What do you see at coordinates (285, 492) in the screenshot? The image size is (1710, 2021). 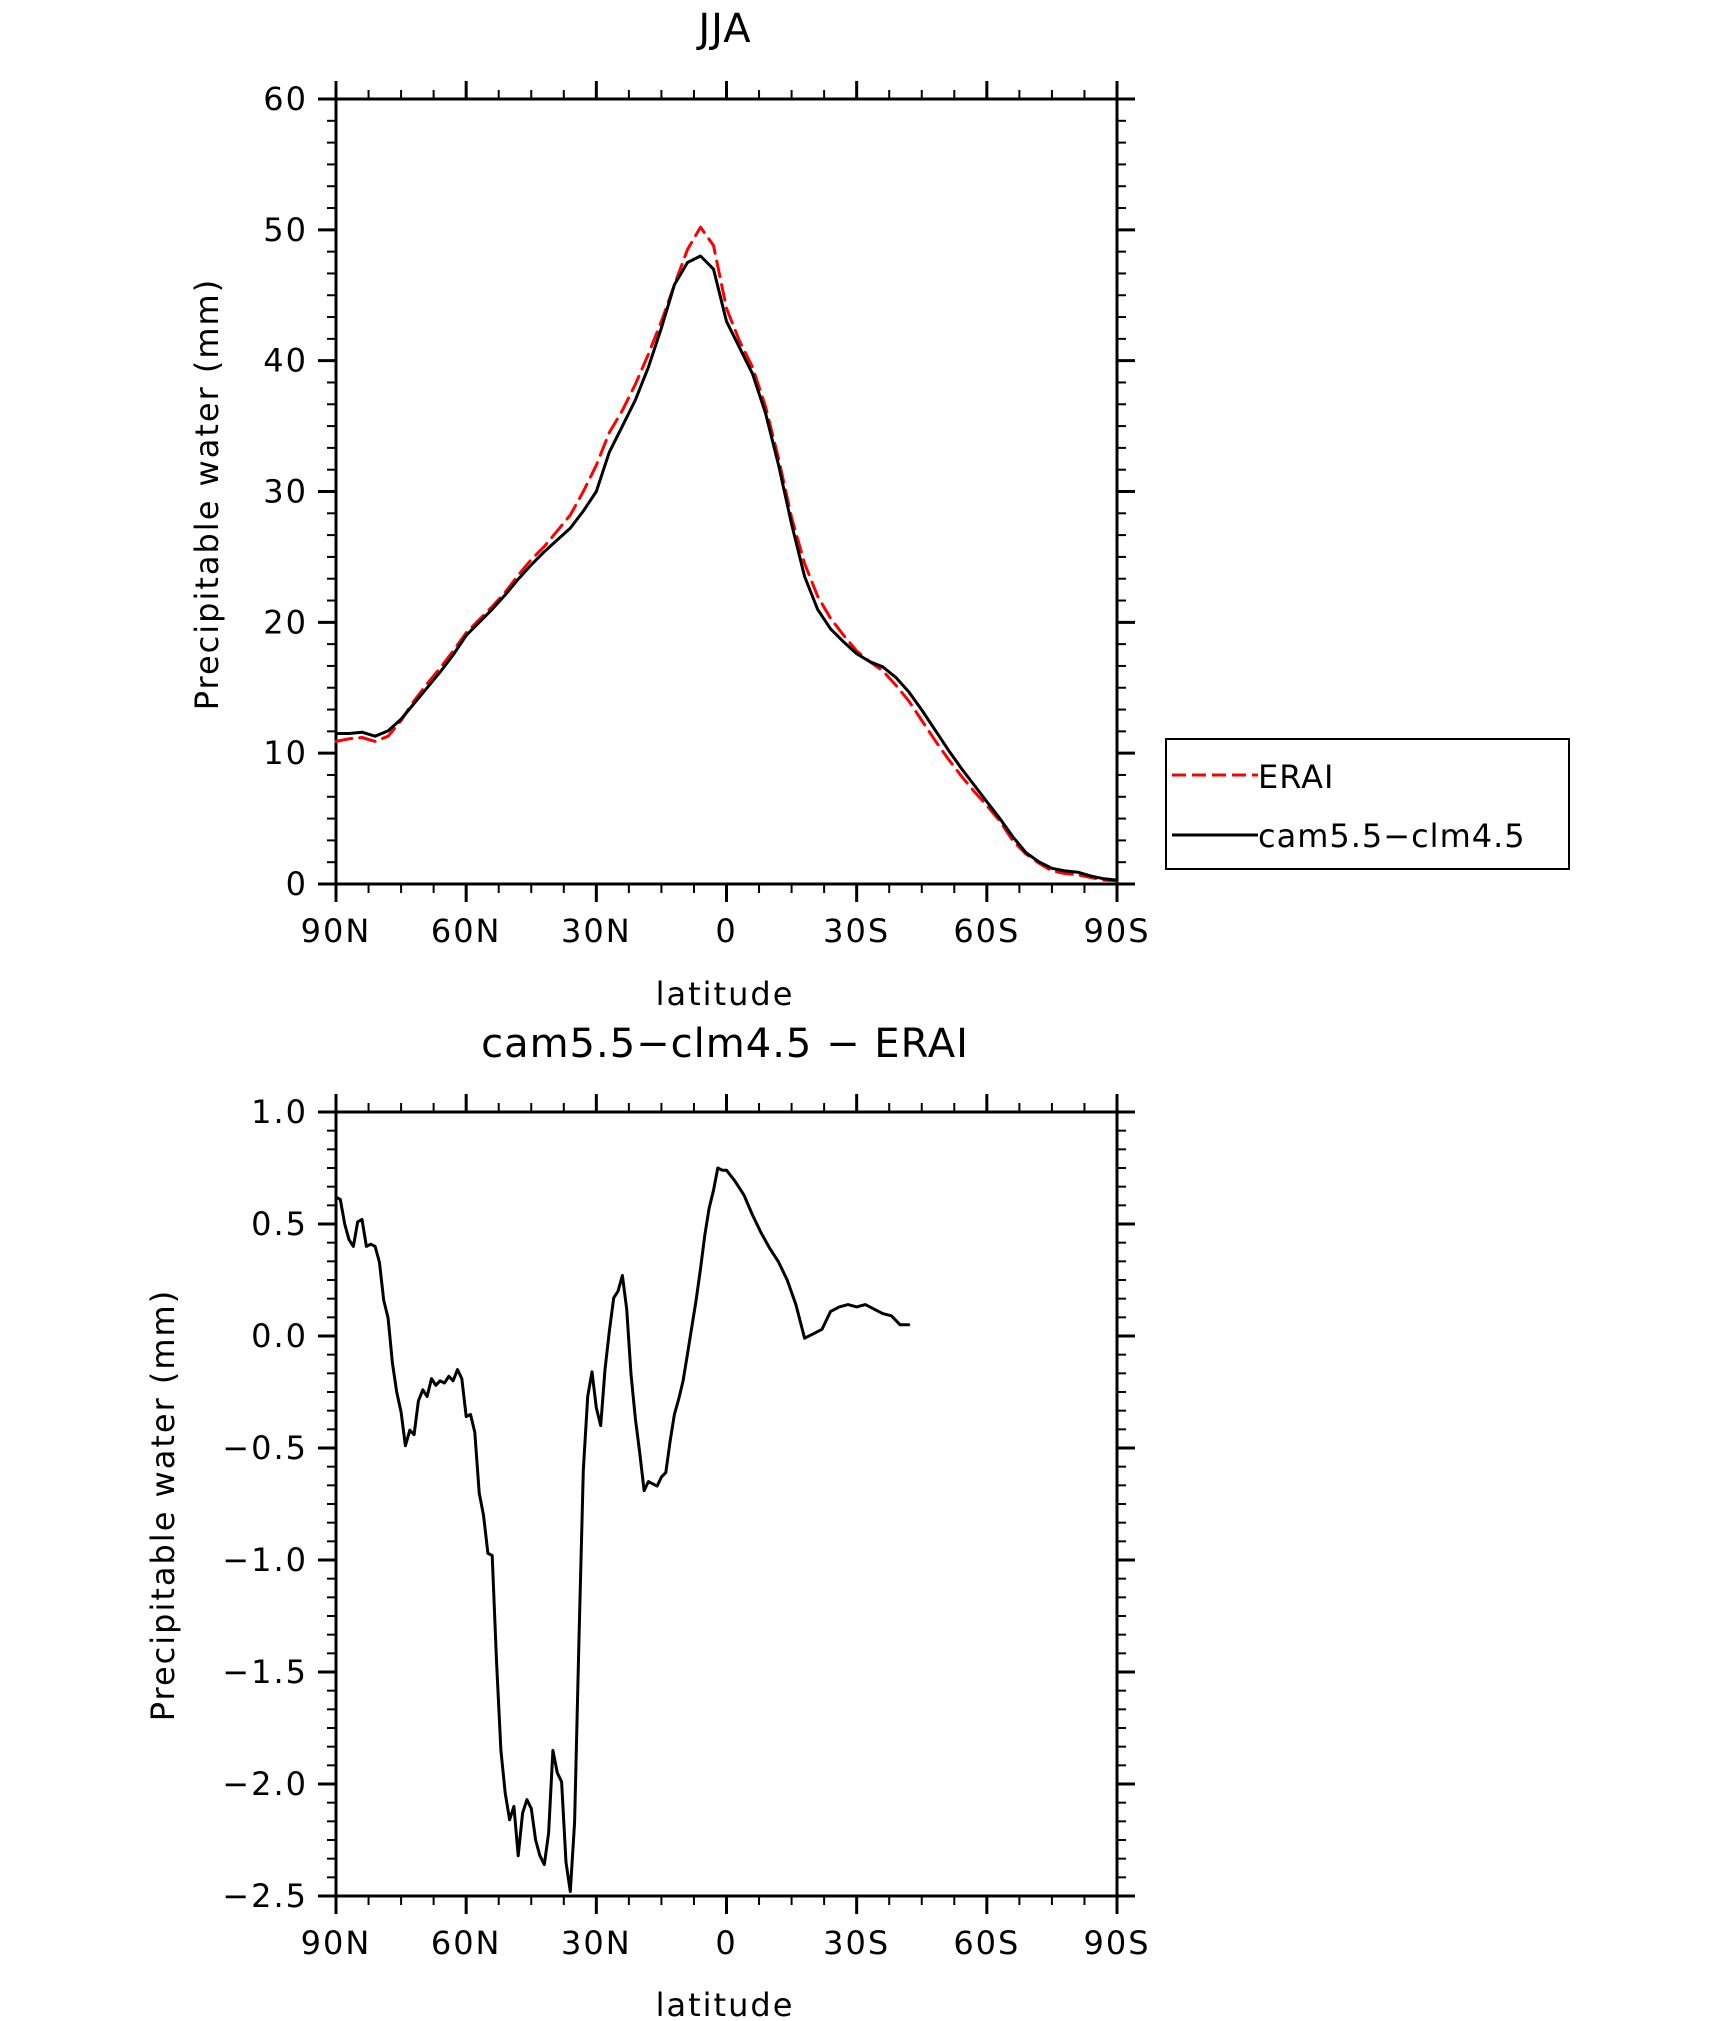 I see `y-tick-label: 30` at bounding box center [285, 492].